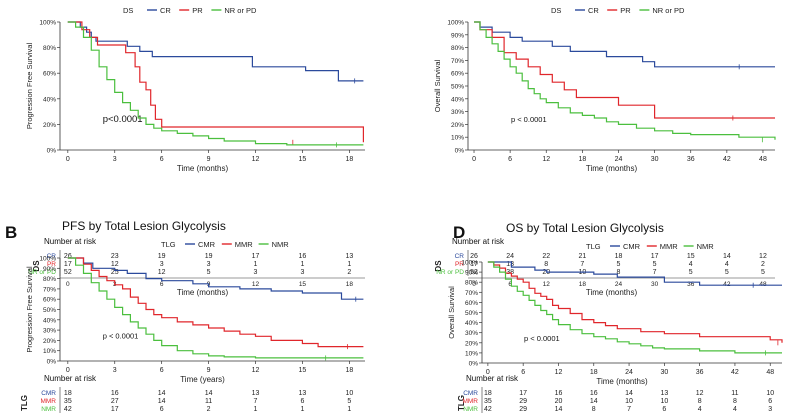 The height and width of the screenshot is (419, 800). I want to click on risk-value: 11, so click(208, 401).